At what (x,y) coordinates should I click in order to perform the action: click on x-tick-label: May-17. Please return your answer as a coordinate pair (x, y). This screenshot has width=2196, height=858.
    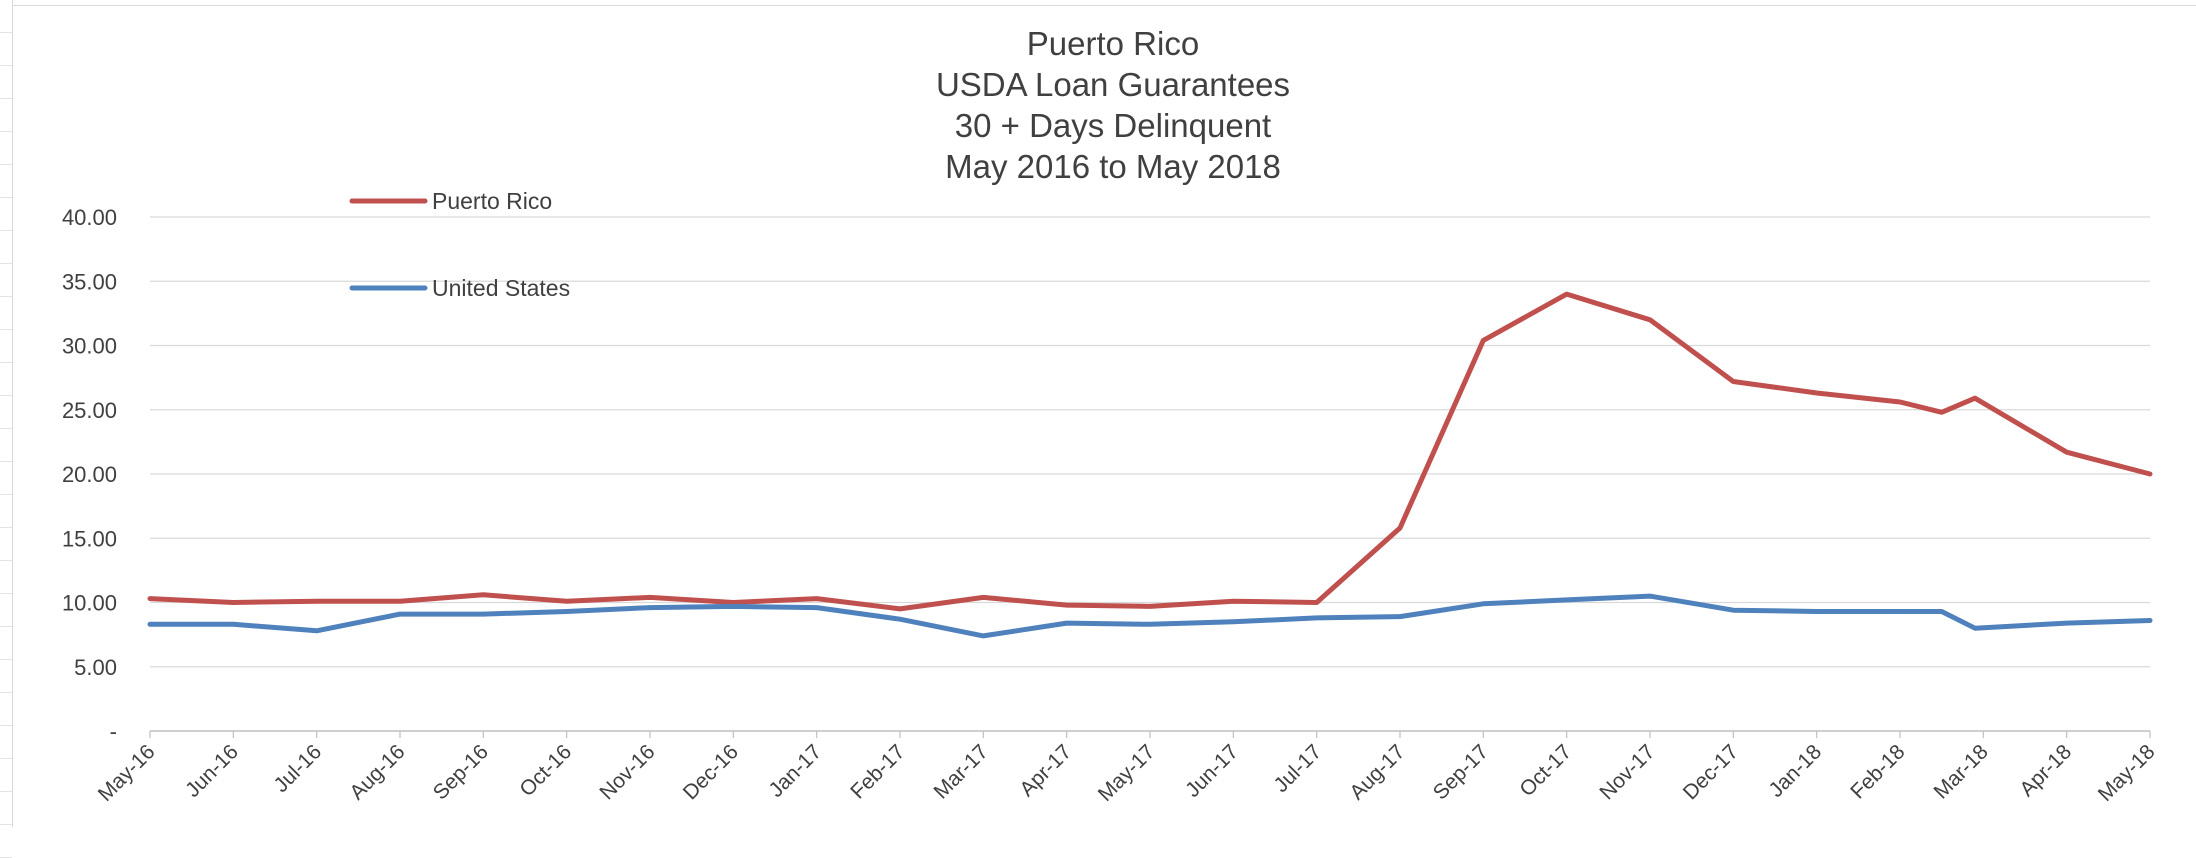
    Looking at the image, I should click on (1127, 773).